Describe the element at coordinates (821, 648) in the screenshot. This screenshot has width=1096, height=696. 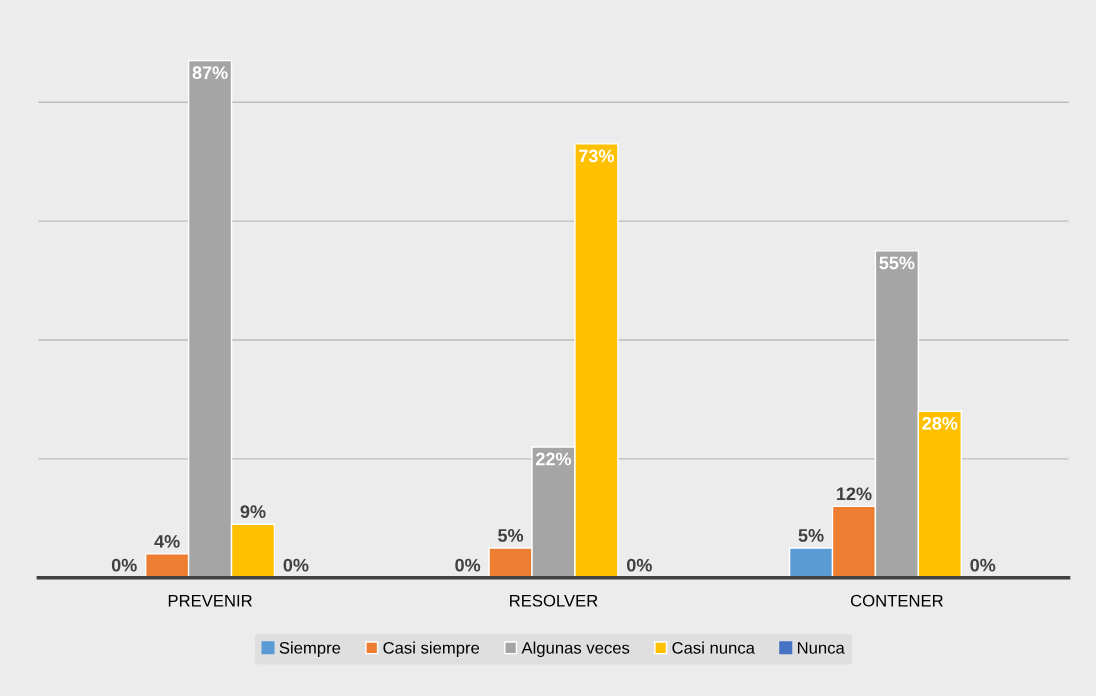
I see `legend-label: Nunca` at that location.